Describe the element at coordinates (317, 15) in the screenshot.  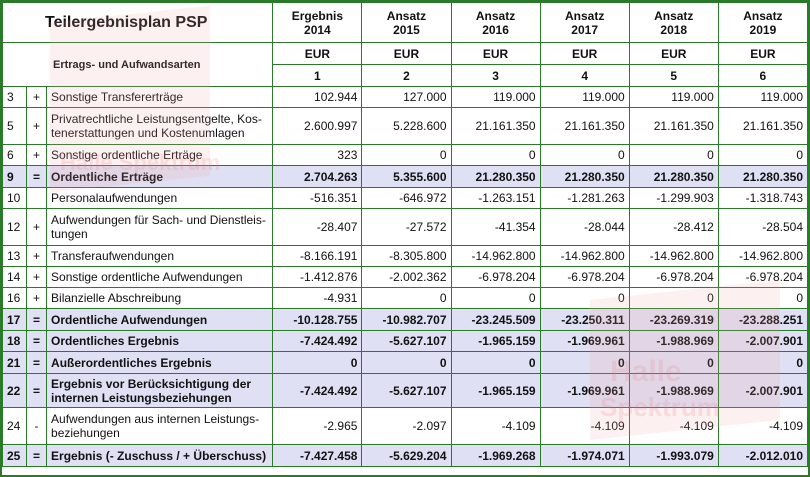
I see `column-header-kind: Ergebnis` at that location.